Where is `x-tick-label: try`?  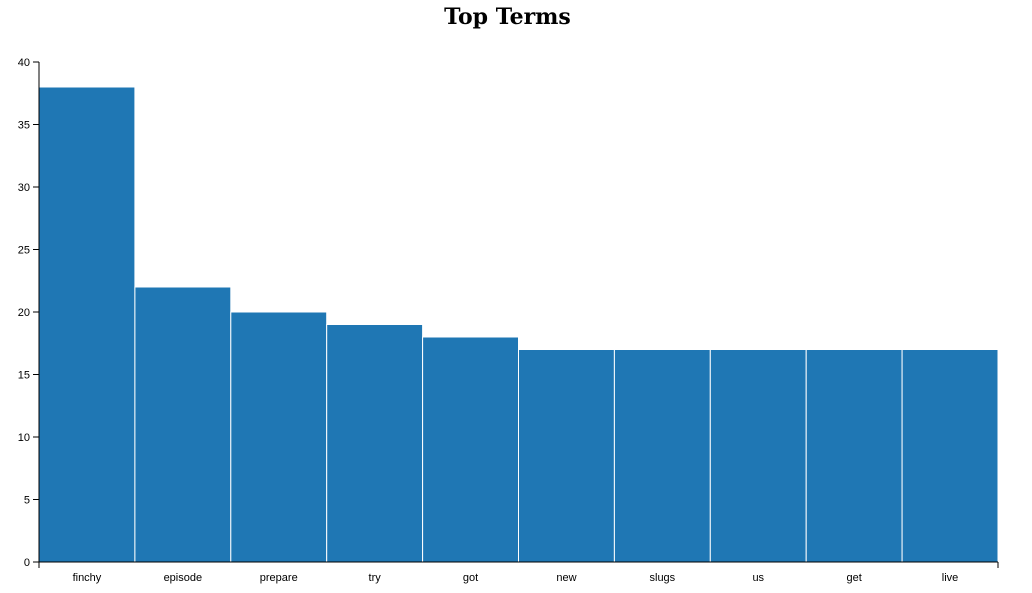
x-tick-label: try is located at coordinates (375, 578).